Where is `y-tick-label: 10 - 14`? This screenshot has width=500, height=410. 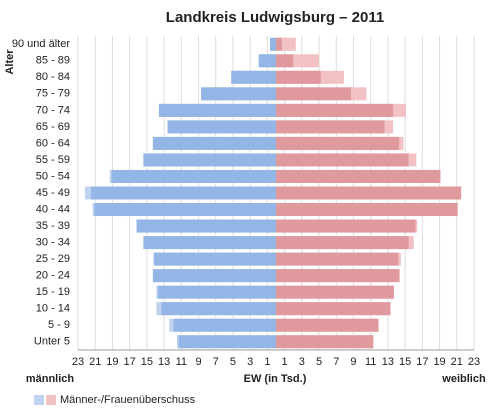
y-tick-label: 10 - 14 is located at coordinates (53, 309).